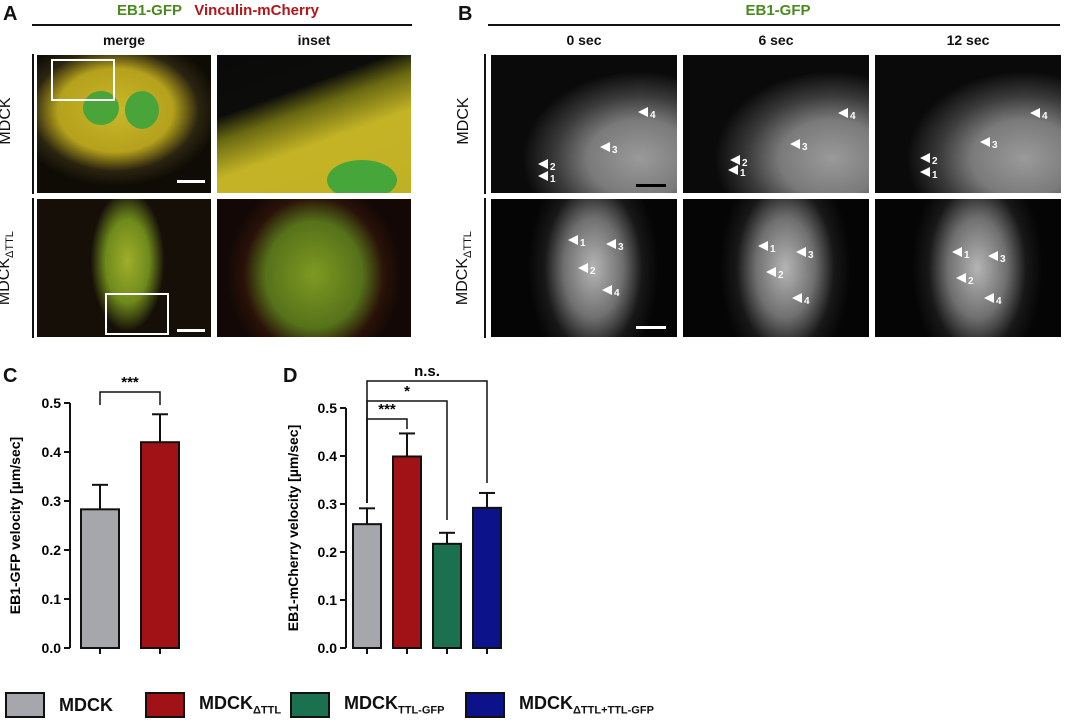 Image resolution: width=1065 pixels, height=725 pixels. Describe the element at coordinates (213, 705) in the screenshot. I see `legend-item: MDCKΔTTL` at that location.